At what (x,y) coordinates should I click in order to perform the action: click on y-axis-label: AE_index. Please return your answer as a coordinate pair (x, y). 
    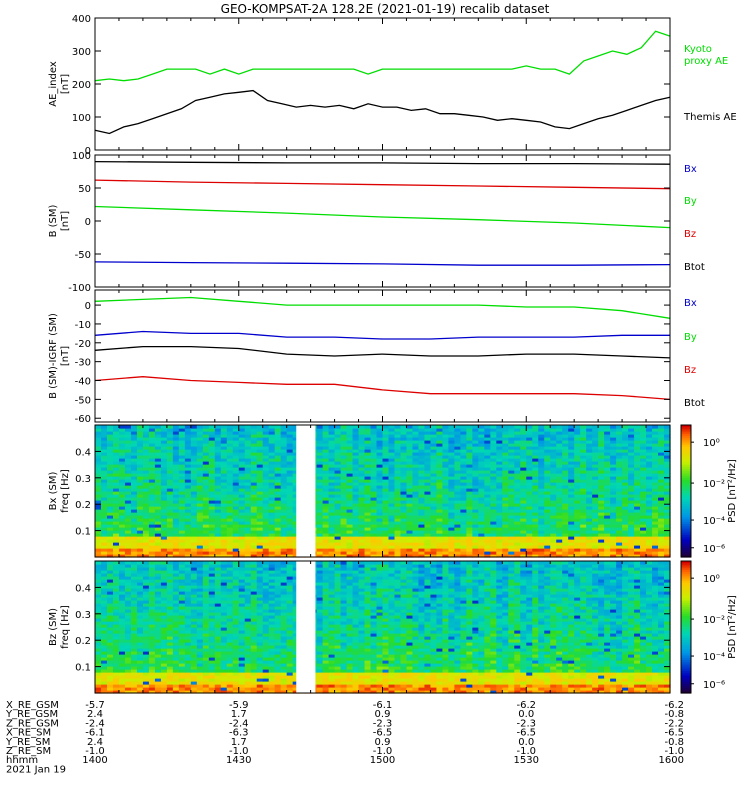
    Looking at the image, I should click on (53, 84).